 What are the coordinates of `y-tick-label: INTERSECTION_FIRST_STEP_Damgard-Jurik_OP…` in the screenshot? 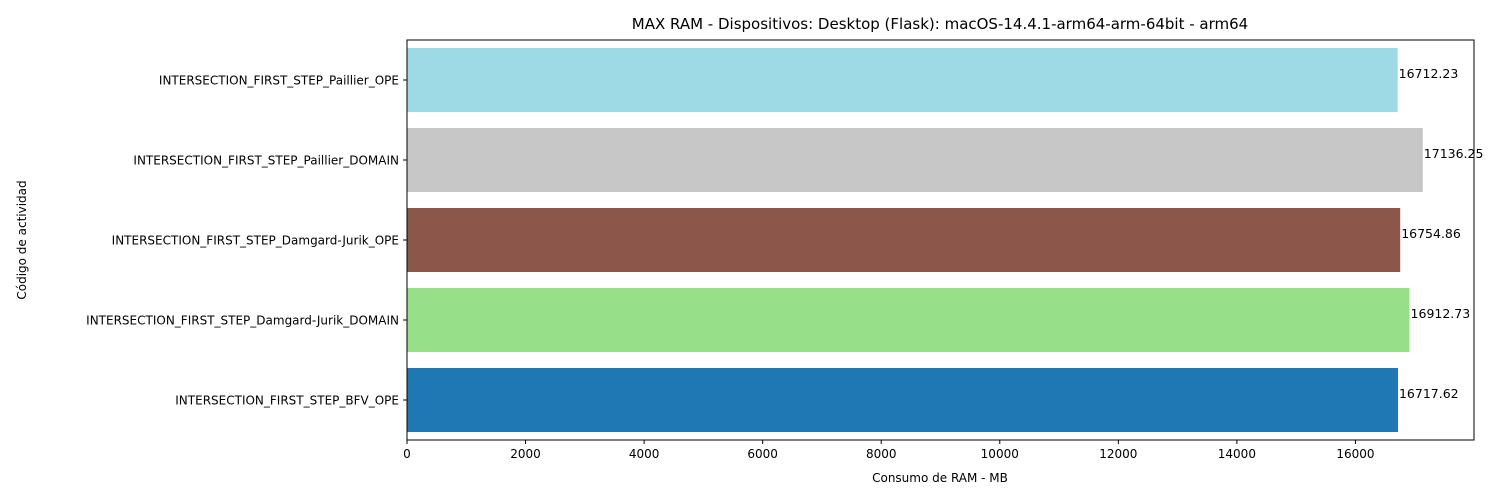 It's located at (255, 241).